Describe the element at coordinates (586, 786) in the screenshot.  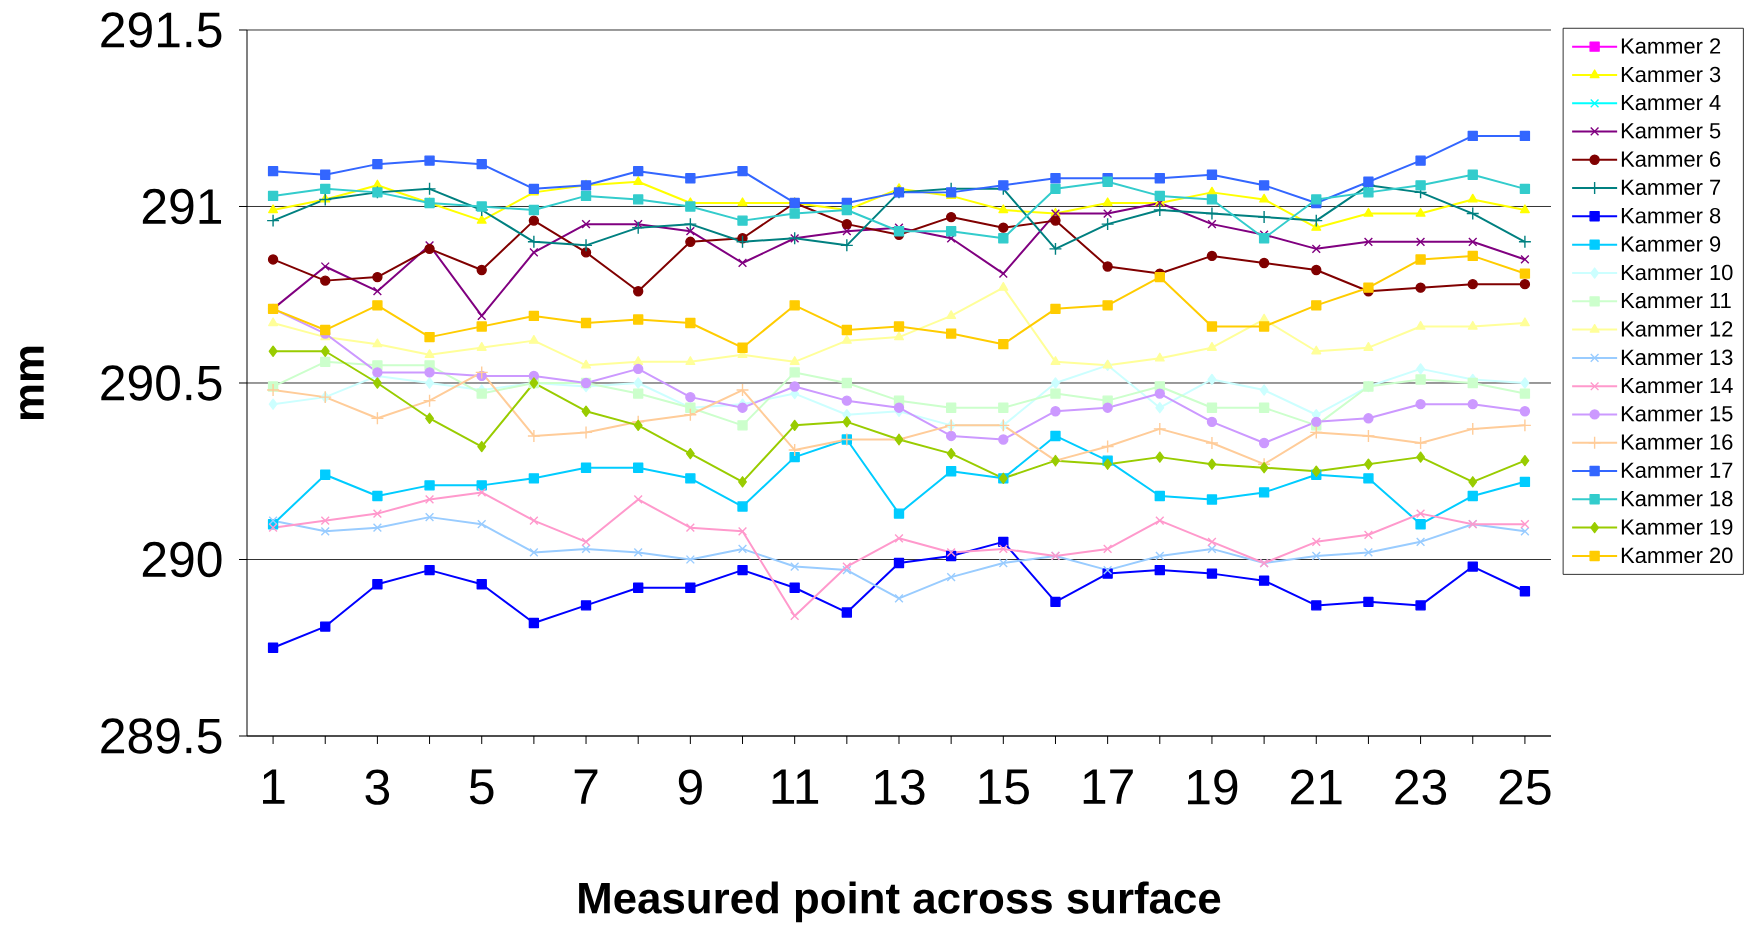
I see `x-tick-label: 7` at that location.